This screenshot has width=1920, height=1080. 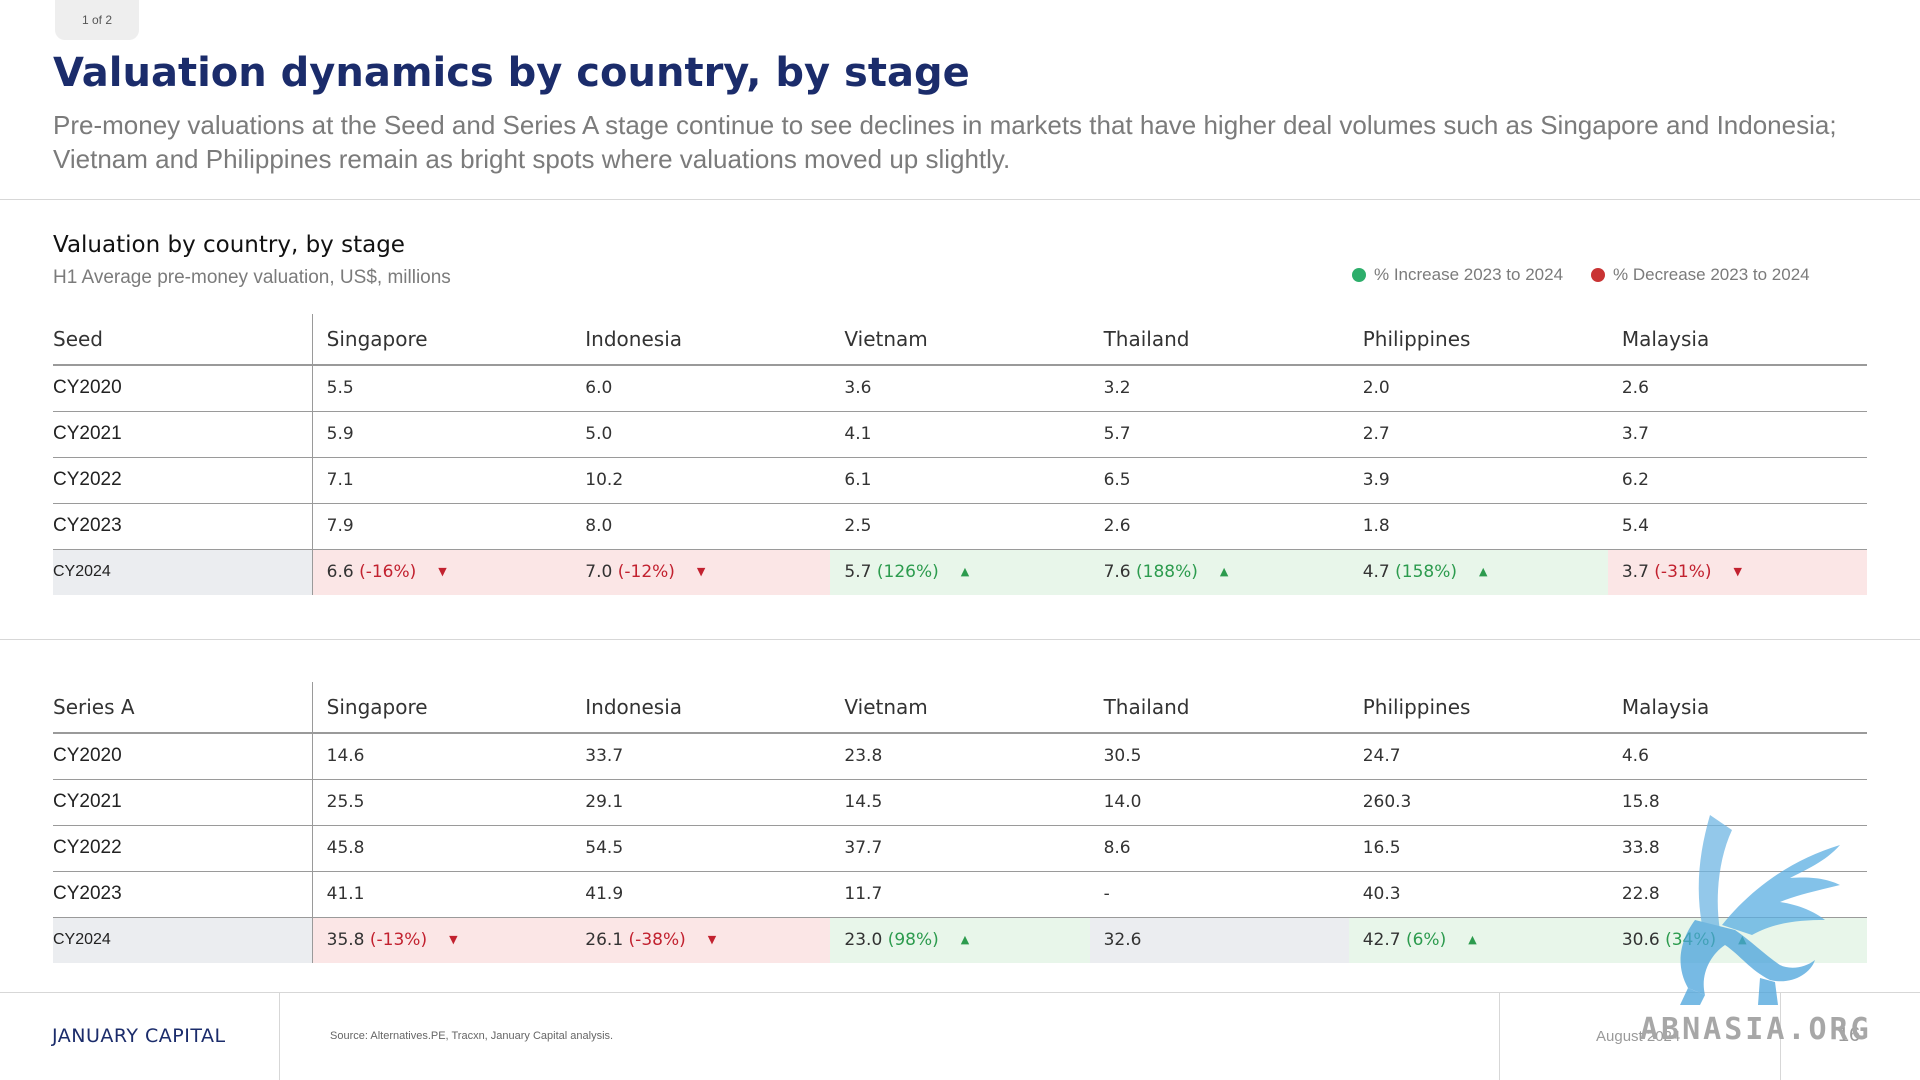 I want to click on pct-change: (158%), so click(x=1426, y=572).